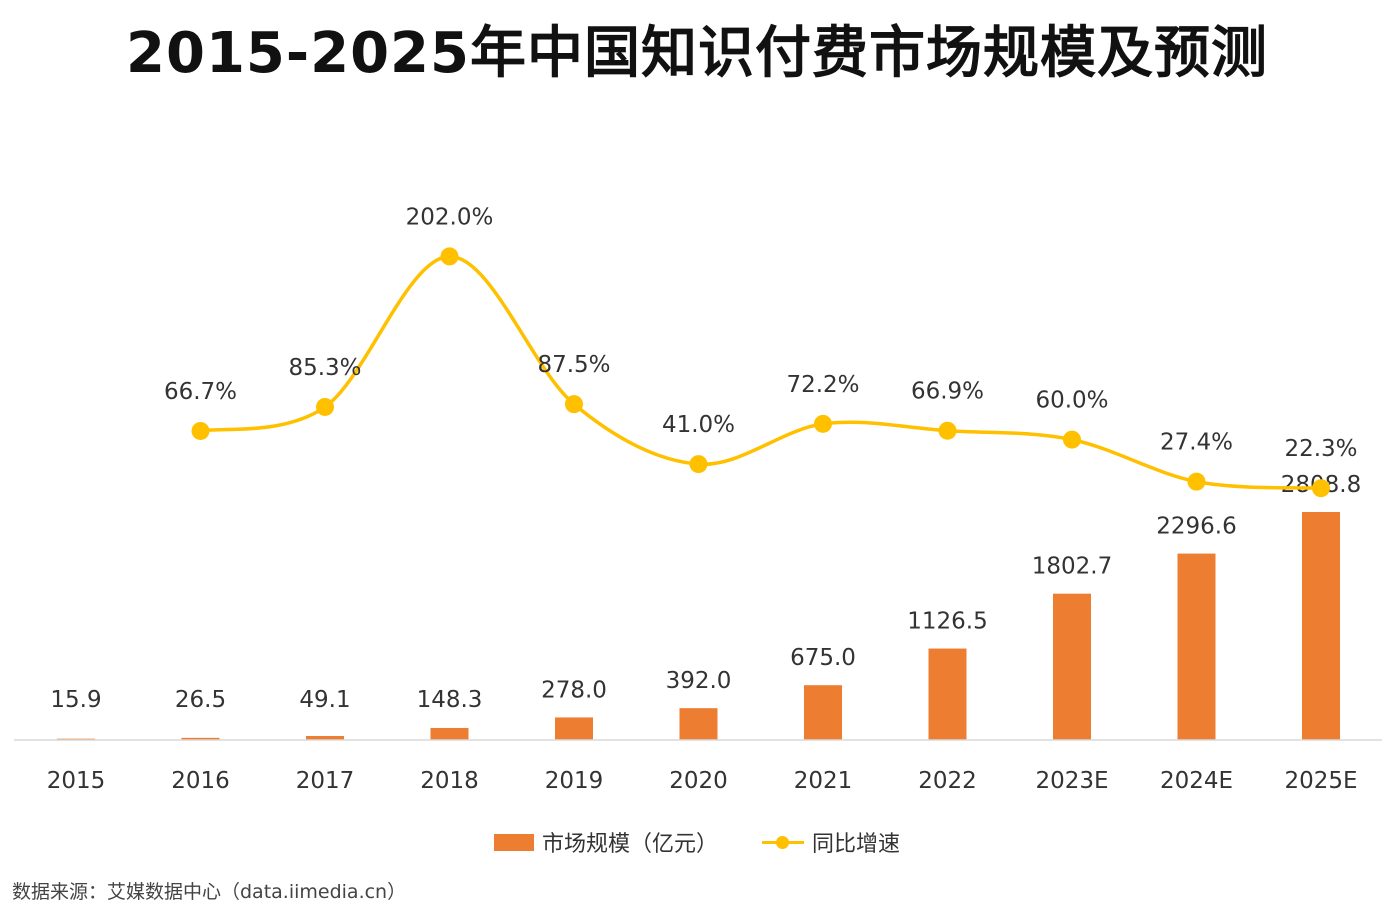 This screenshot has width=1394, height=910. Describe the element at coordinates (947, 694) in the screenshot. I see `bar-2022` at that location.